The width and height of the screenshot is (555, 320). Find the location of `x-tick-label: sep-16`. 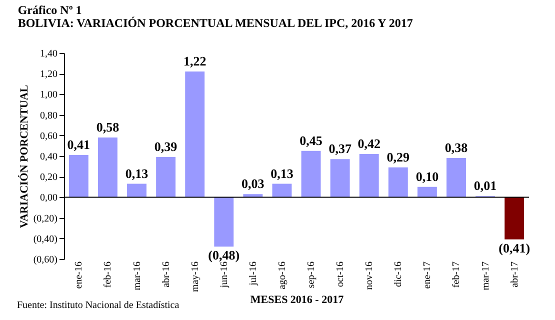

x-tick-label: sep-16 is located at coordinates (312, 275).